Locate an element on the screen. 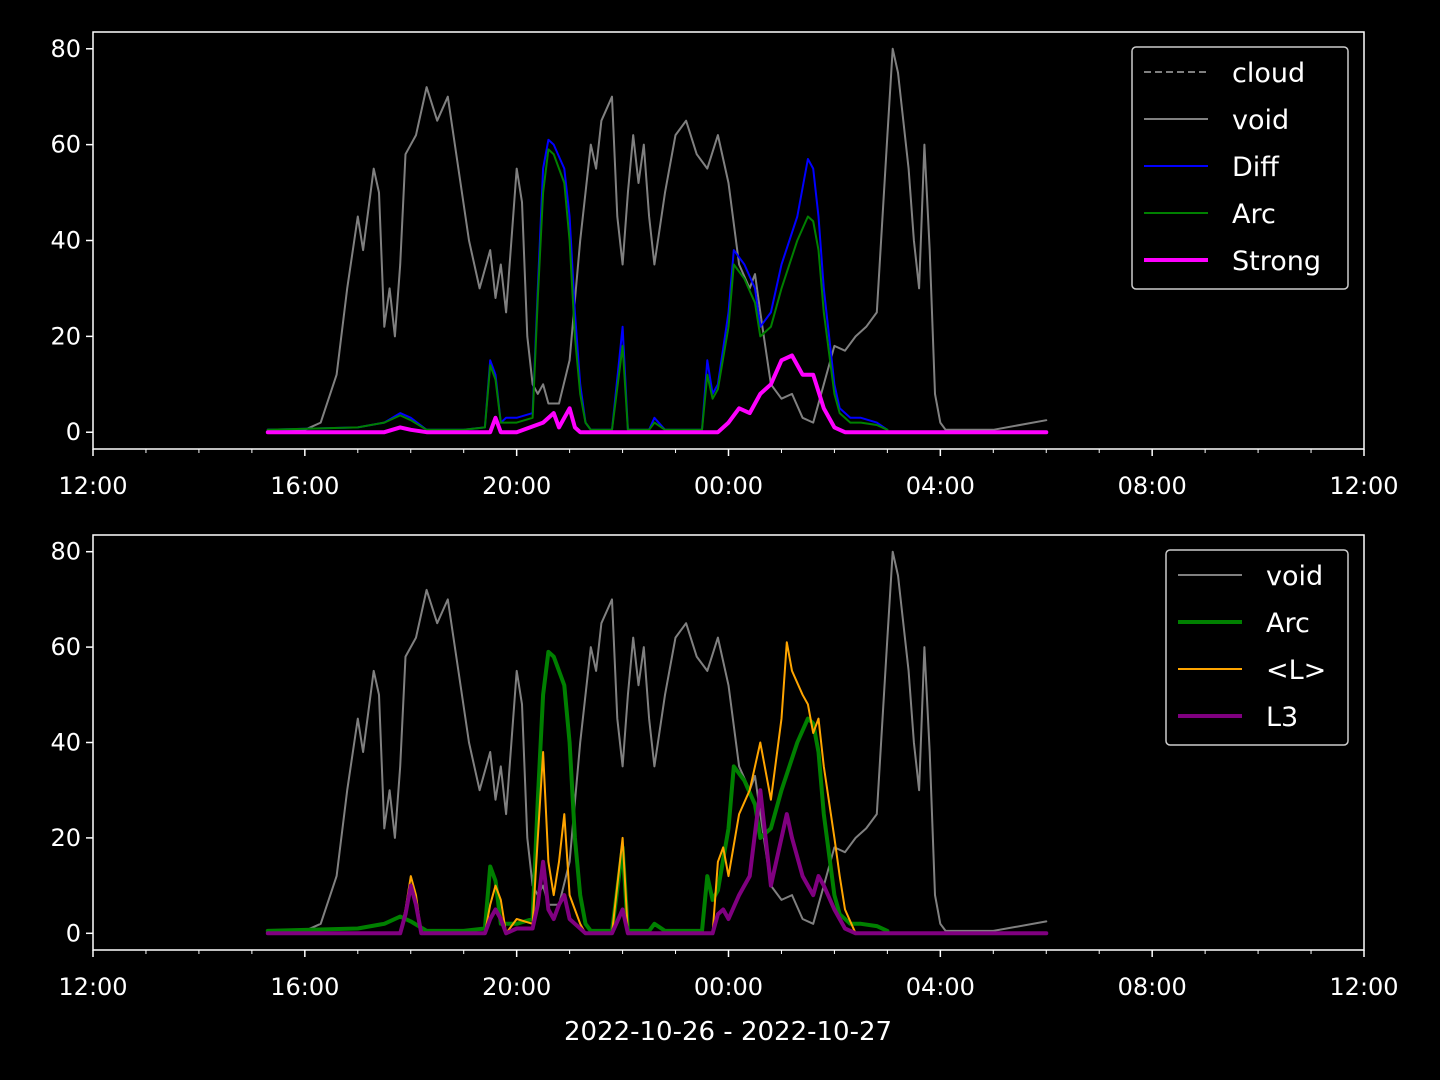 This screenshot has width=1440, height=1080. series-line-strong is located at coordinates (657, 394).